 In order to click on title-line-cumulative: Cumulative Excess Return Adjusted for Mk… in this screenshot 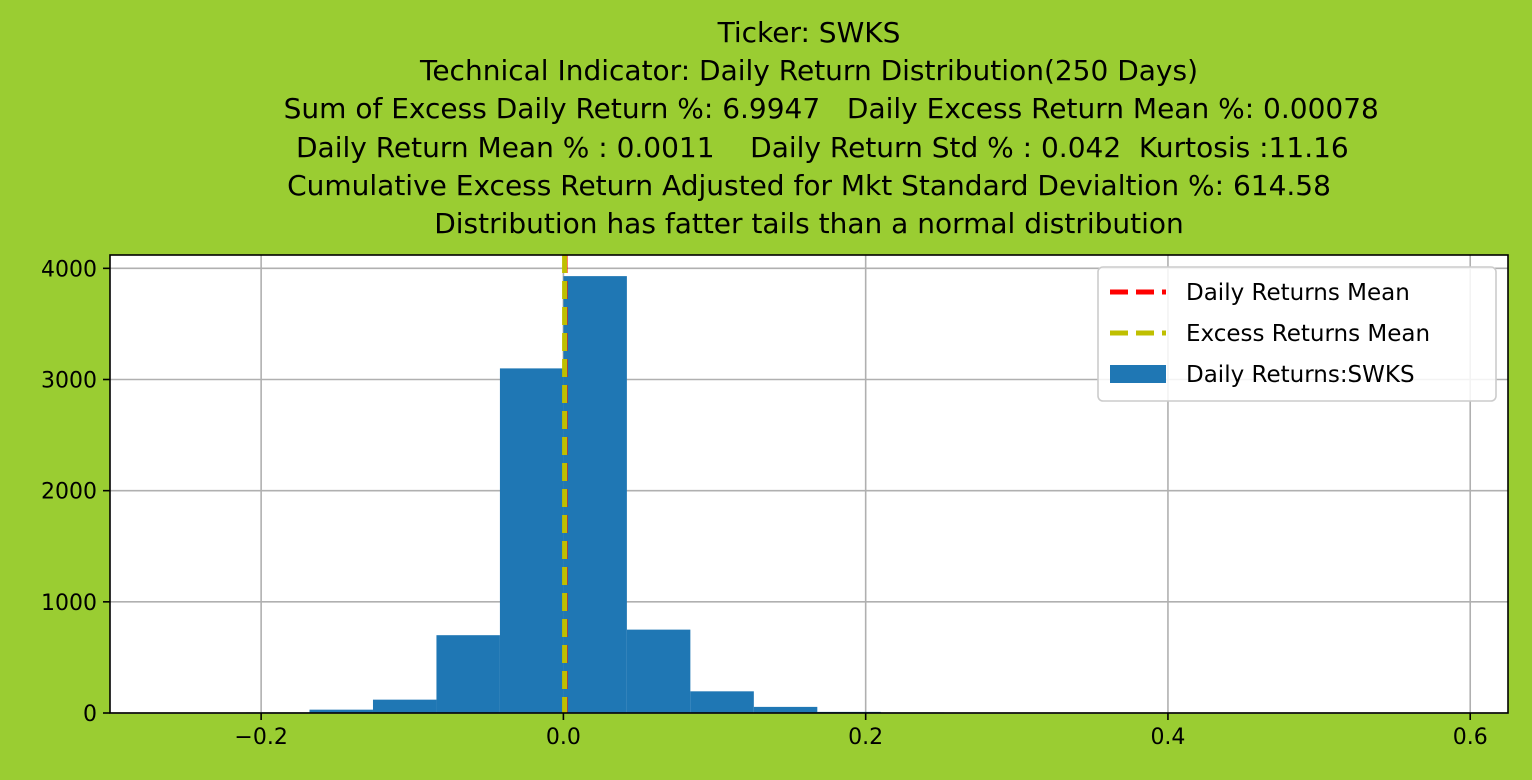, I will do `click(809, 185)`.